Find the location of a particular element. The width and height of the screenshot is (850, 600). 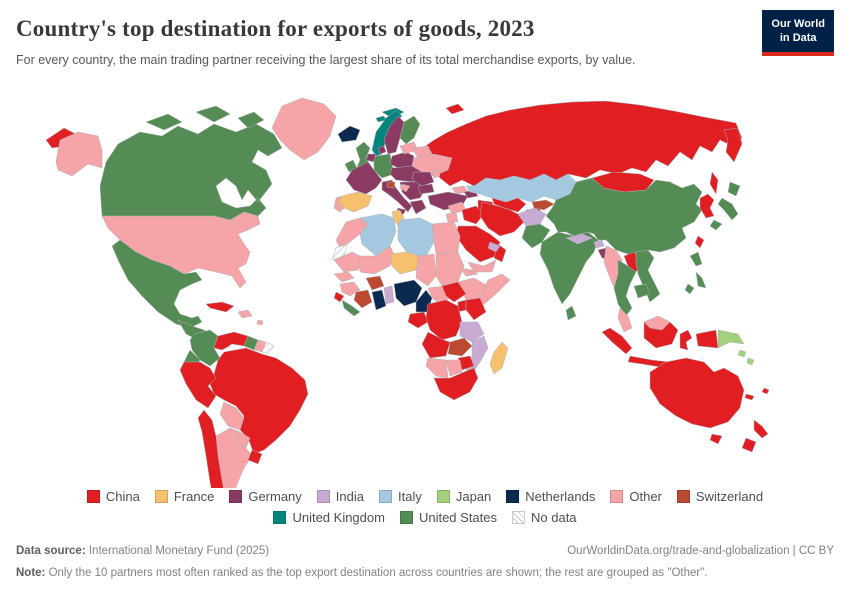

country-slovenia is located at coordinates (391, 185).